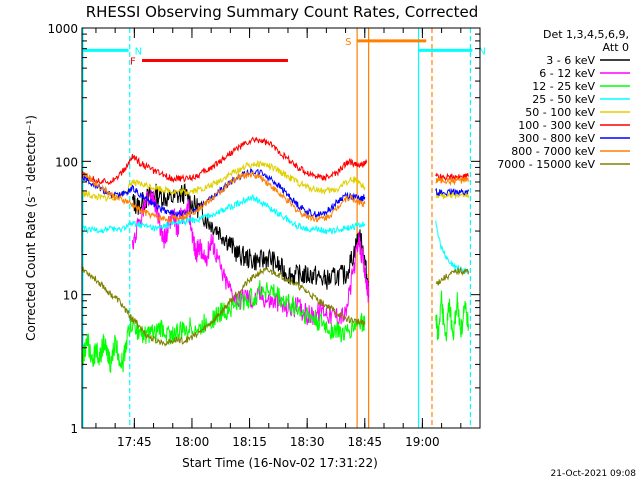 The height and width of the screenshot is (480, 640). What do you see at coordinates (134, 442) in the screenshot?
I see `x-tick-label-0: 17:45` at bounding box center [134, 442].